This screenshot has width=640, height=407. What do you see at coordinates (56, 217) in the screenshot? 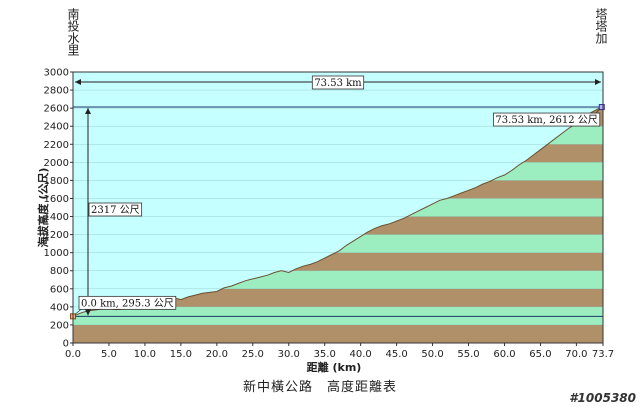
I see `y-tick-label: 1400` at bounding box center [56, 217].